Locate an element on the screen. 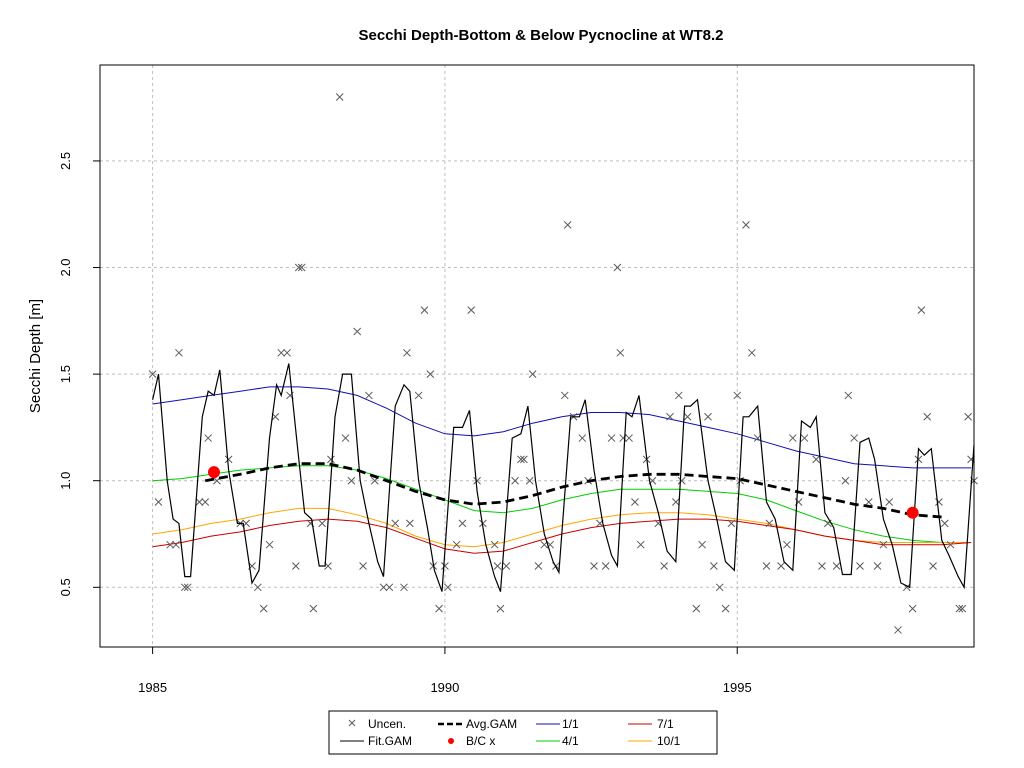  legend-symbol-bc-x is located at coordinates (451, 741).